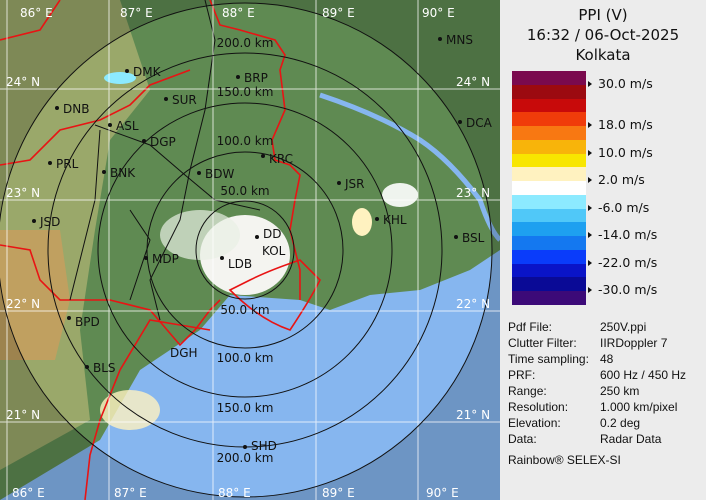  What do you see at coordinates (23, 415) in the screenshot?
I see `lat-label-left: 21° N` at bounding box center [23, 415].